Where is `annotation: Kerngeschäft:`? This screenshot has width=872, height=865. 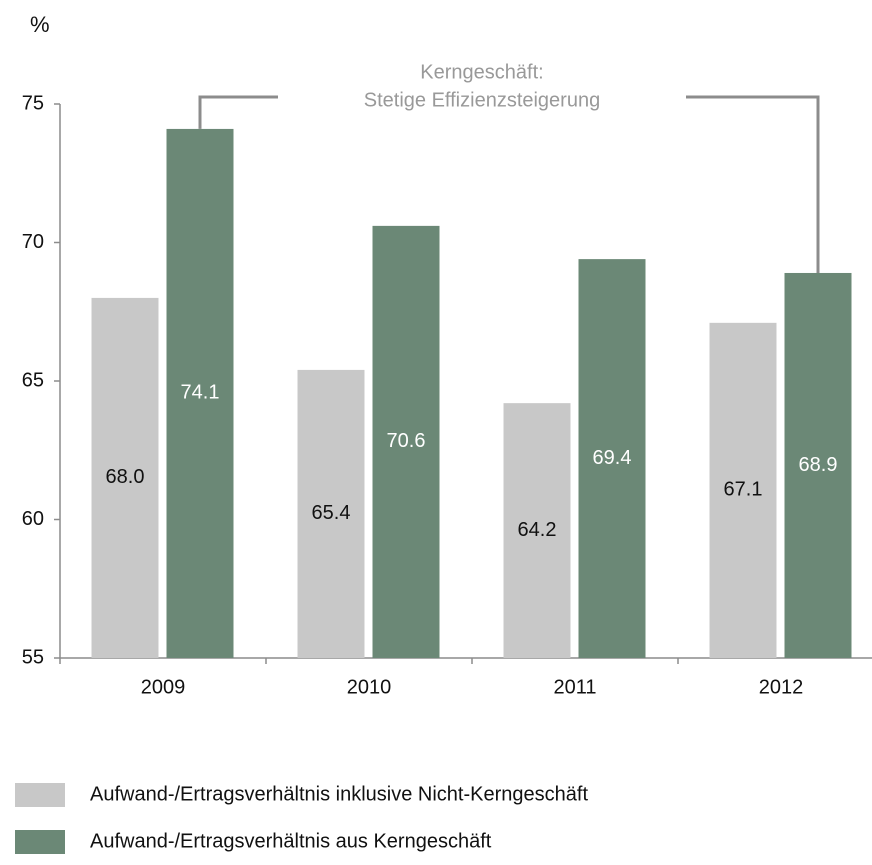 annotation: Kerngeschäft: is located at coordinates (481, 72).